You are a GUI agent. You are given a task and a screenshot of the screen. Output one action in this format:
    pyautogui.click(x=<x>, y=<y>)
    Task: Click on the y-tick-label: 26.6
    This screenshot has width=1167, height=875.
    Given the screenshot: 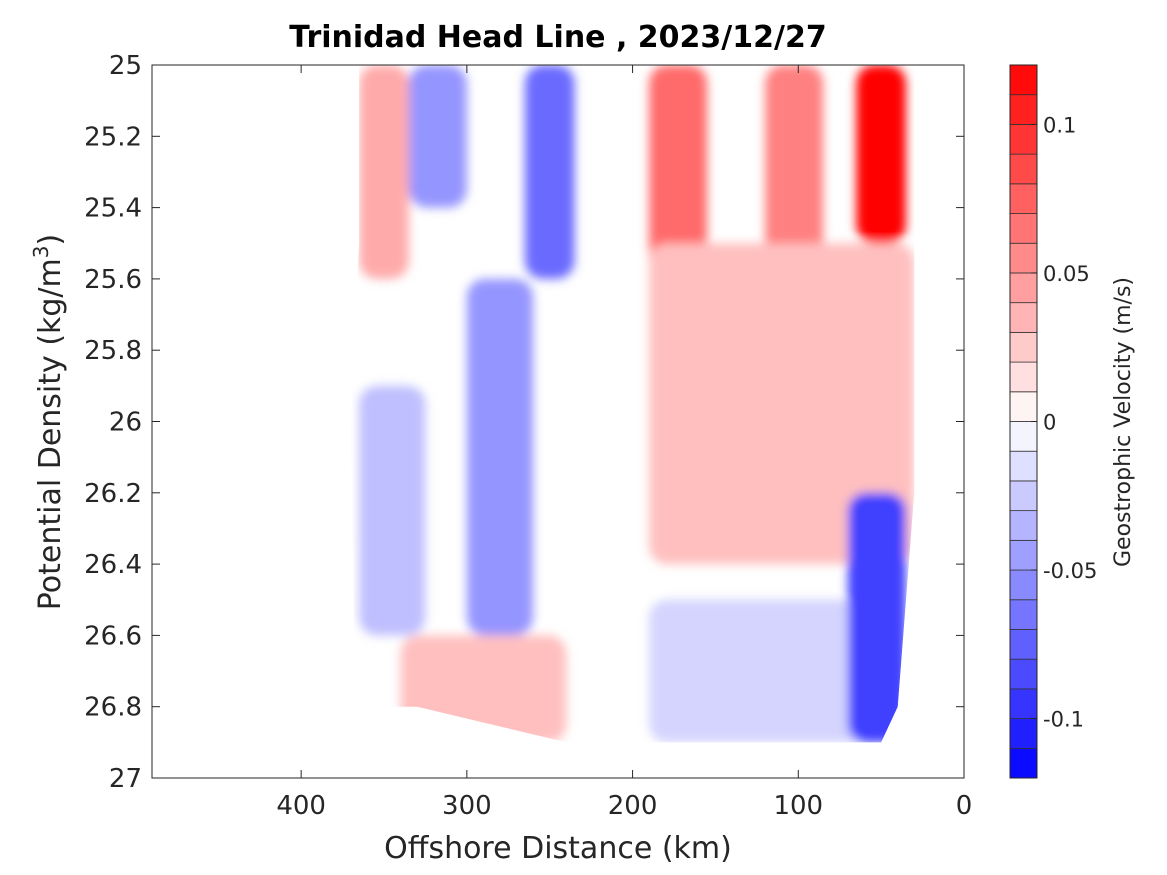 What is the action you would take?
    pyautogui.click(x=113, y=636)
    